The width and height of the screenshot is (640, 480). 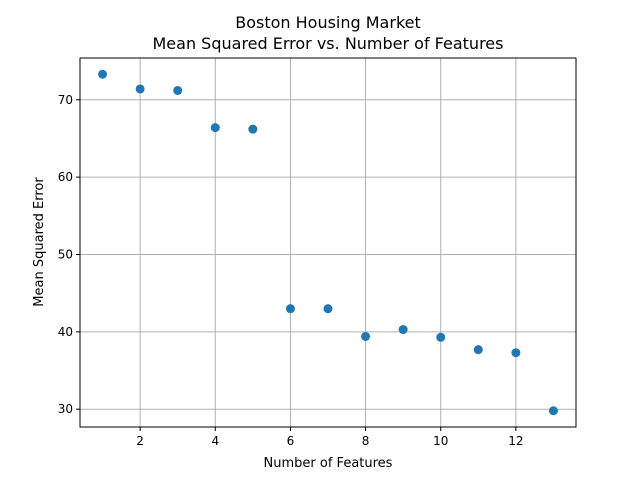 I want to click on y-tick-label: 50, so click(x=65, y=254).